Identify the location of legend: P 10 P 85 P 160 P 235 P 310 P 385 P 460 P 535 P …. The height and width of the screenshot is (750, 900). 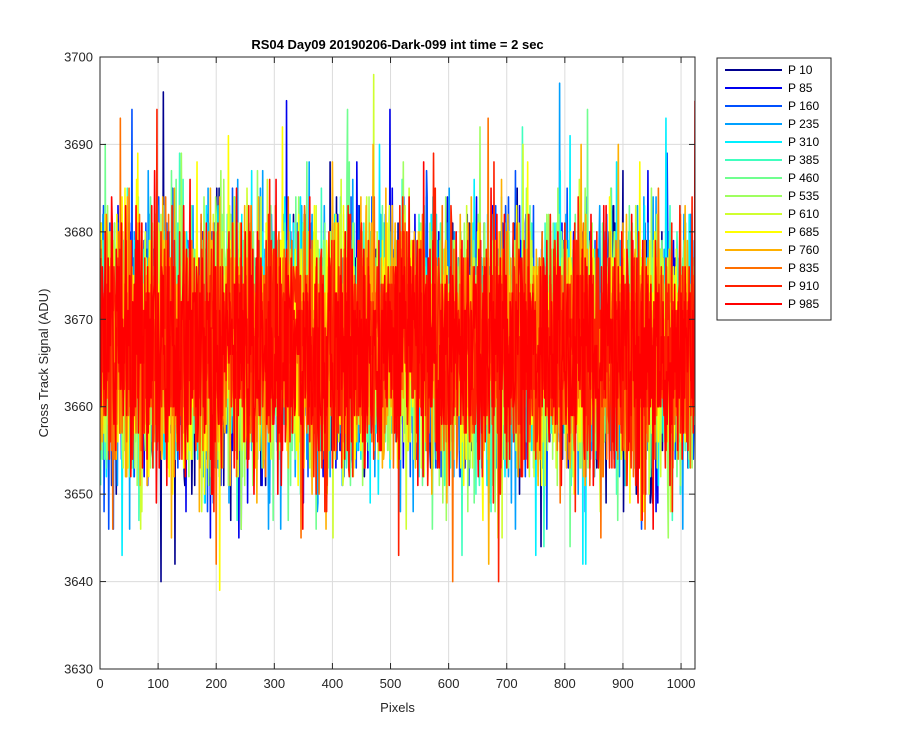
(774, 189).